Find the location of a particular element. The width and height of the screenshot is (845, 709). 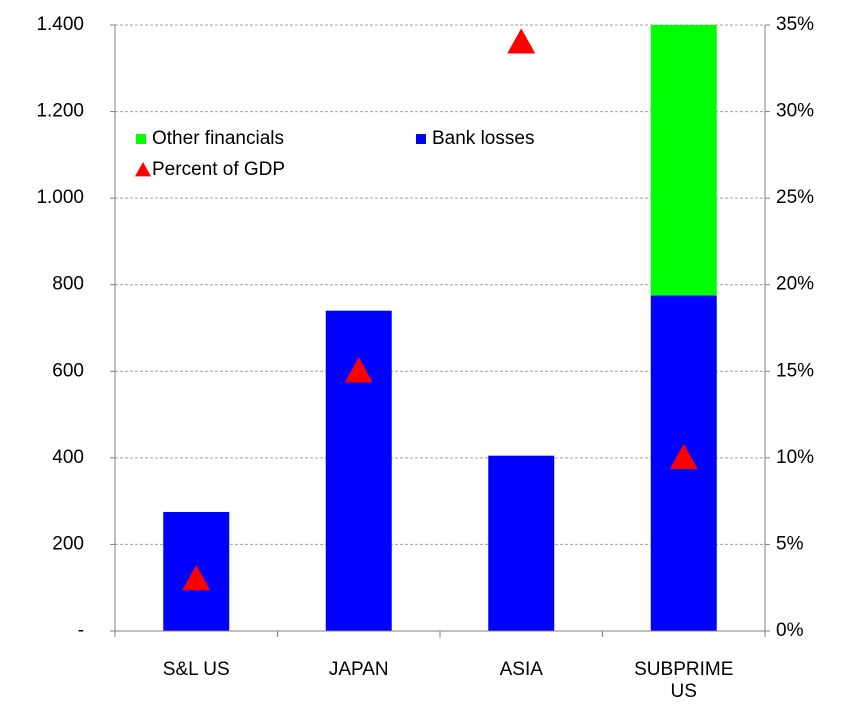

y-tick-label: 200 is located at coordinates (68, 543).